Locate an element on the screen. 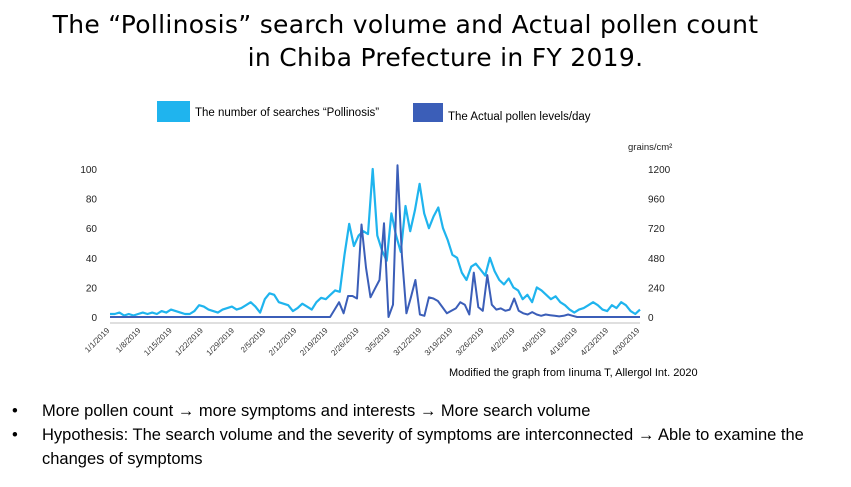 This screenshot has height=487, width=851. x-tick-label: 2/5/2019 is located at coordinates (253, 340).